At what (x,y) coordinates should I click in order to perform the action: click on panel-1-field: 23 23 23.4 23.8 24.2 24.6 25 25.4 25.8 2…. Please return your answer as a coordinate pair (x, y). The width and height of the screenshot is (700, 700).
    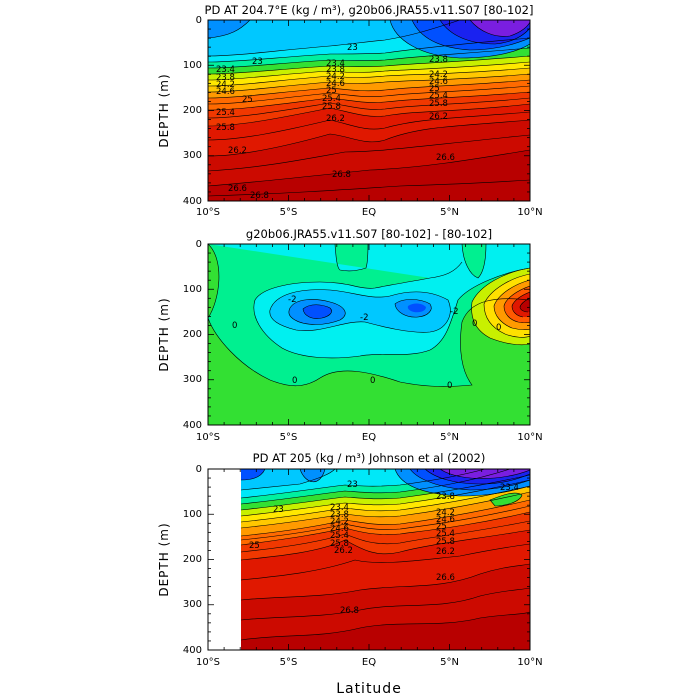
    Looking at the image, I should click on (369, 110).